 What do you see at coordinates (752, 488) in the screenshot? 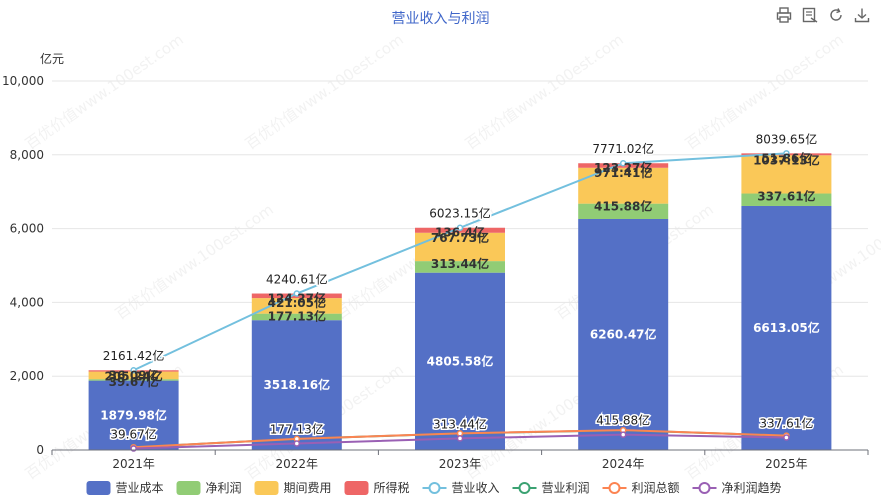
I see `legend-label: 净利润趋势` at bounding box center [752, 488].